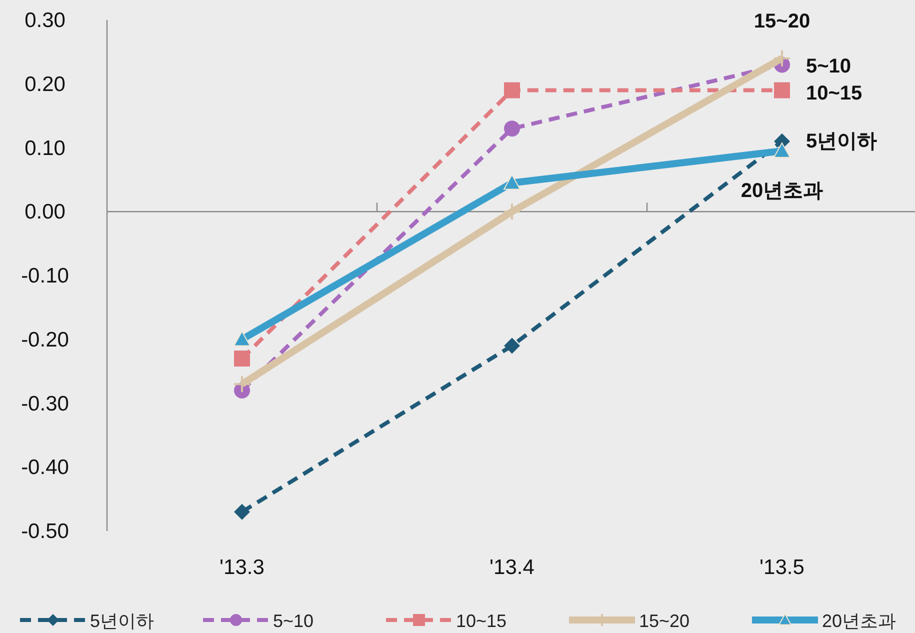 This screenshot has width=915, height=633. What do you see at coordinates (481, 621) in the screenshot?
I see `legend-label: 10~15` at bounding box center [481, 621].